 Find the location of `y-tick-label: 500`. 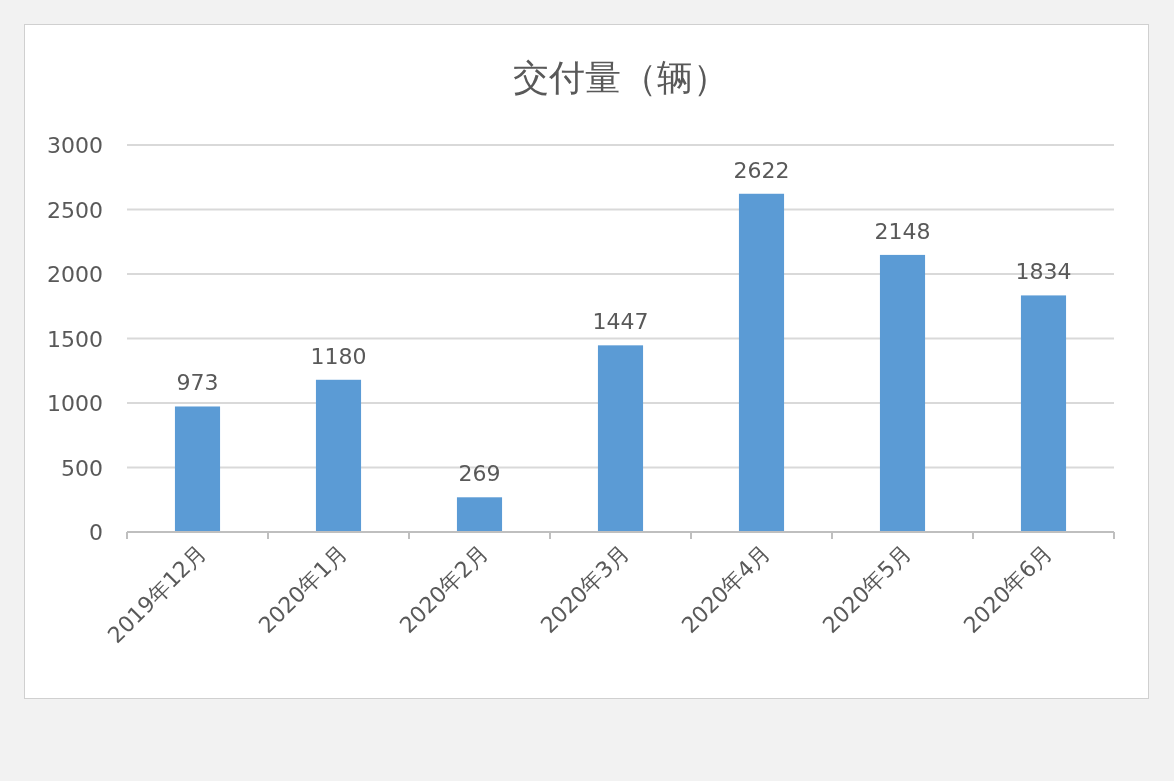

y-tick-label: 500 is located at coordinates (82, 468).